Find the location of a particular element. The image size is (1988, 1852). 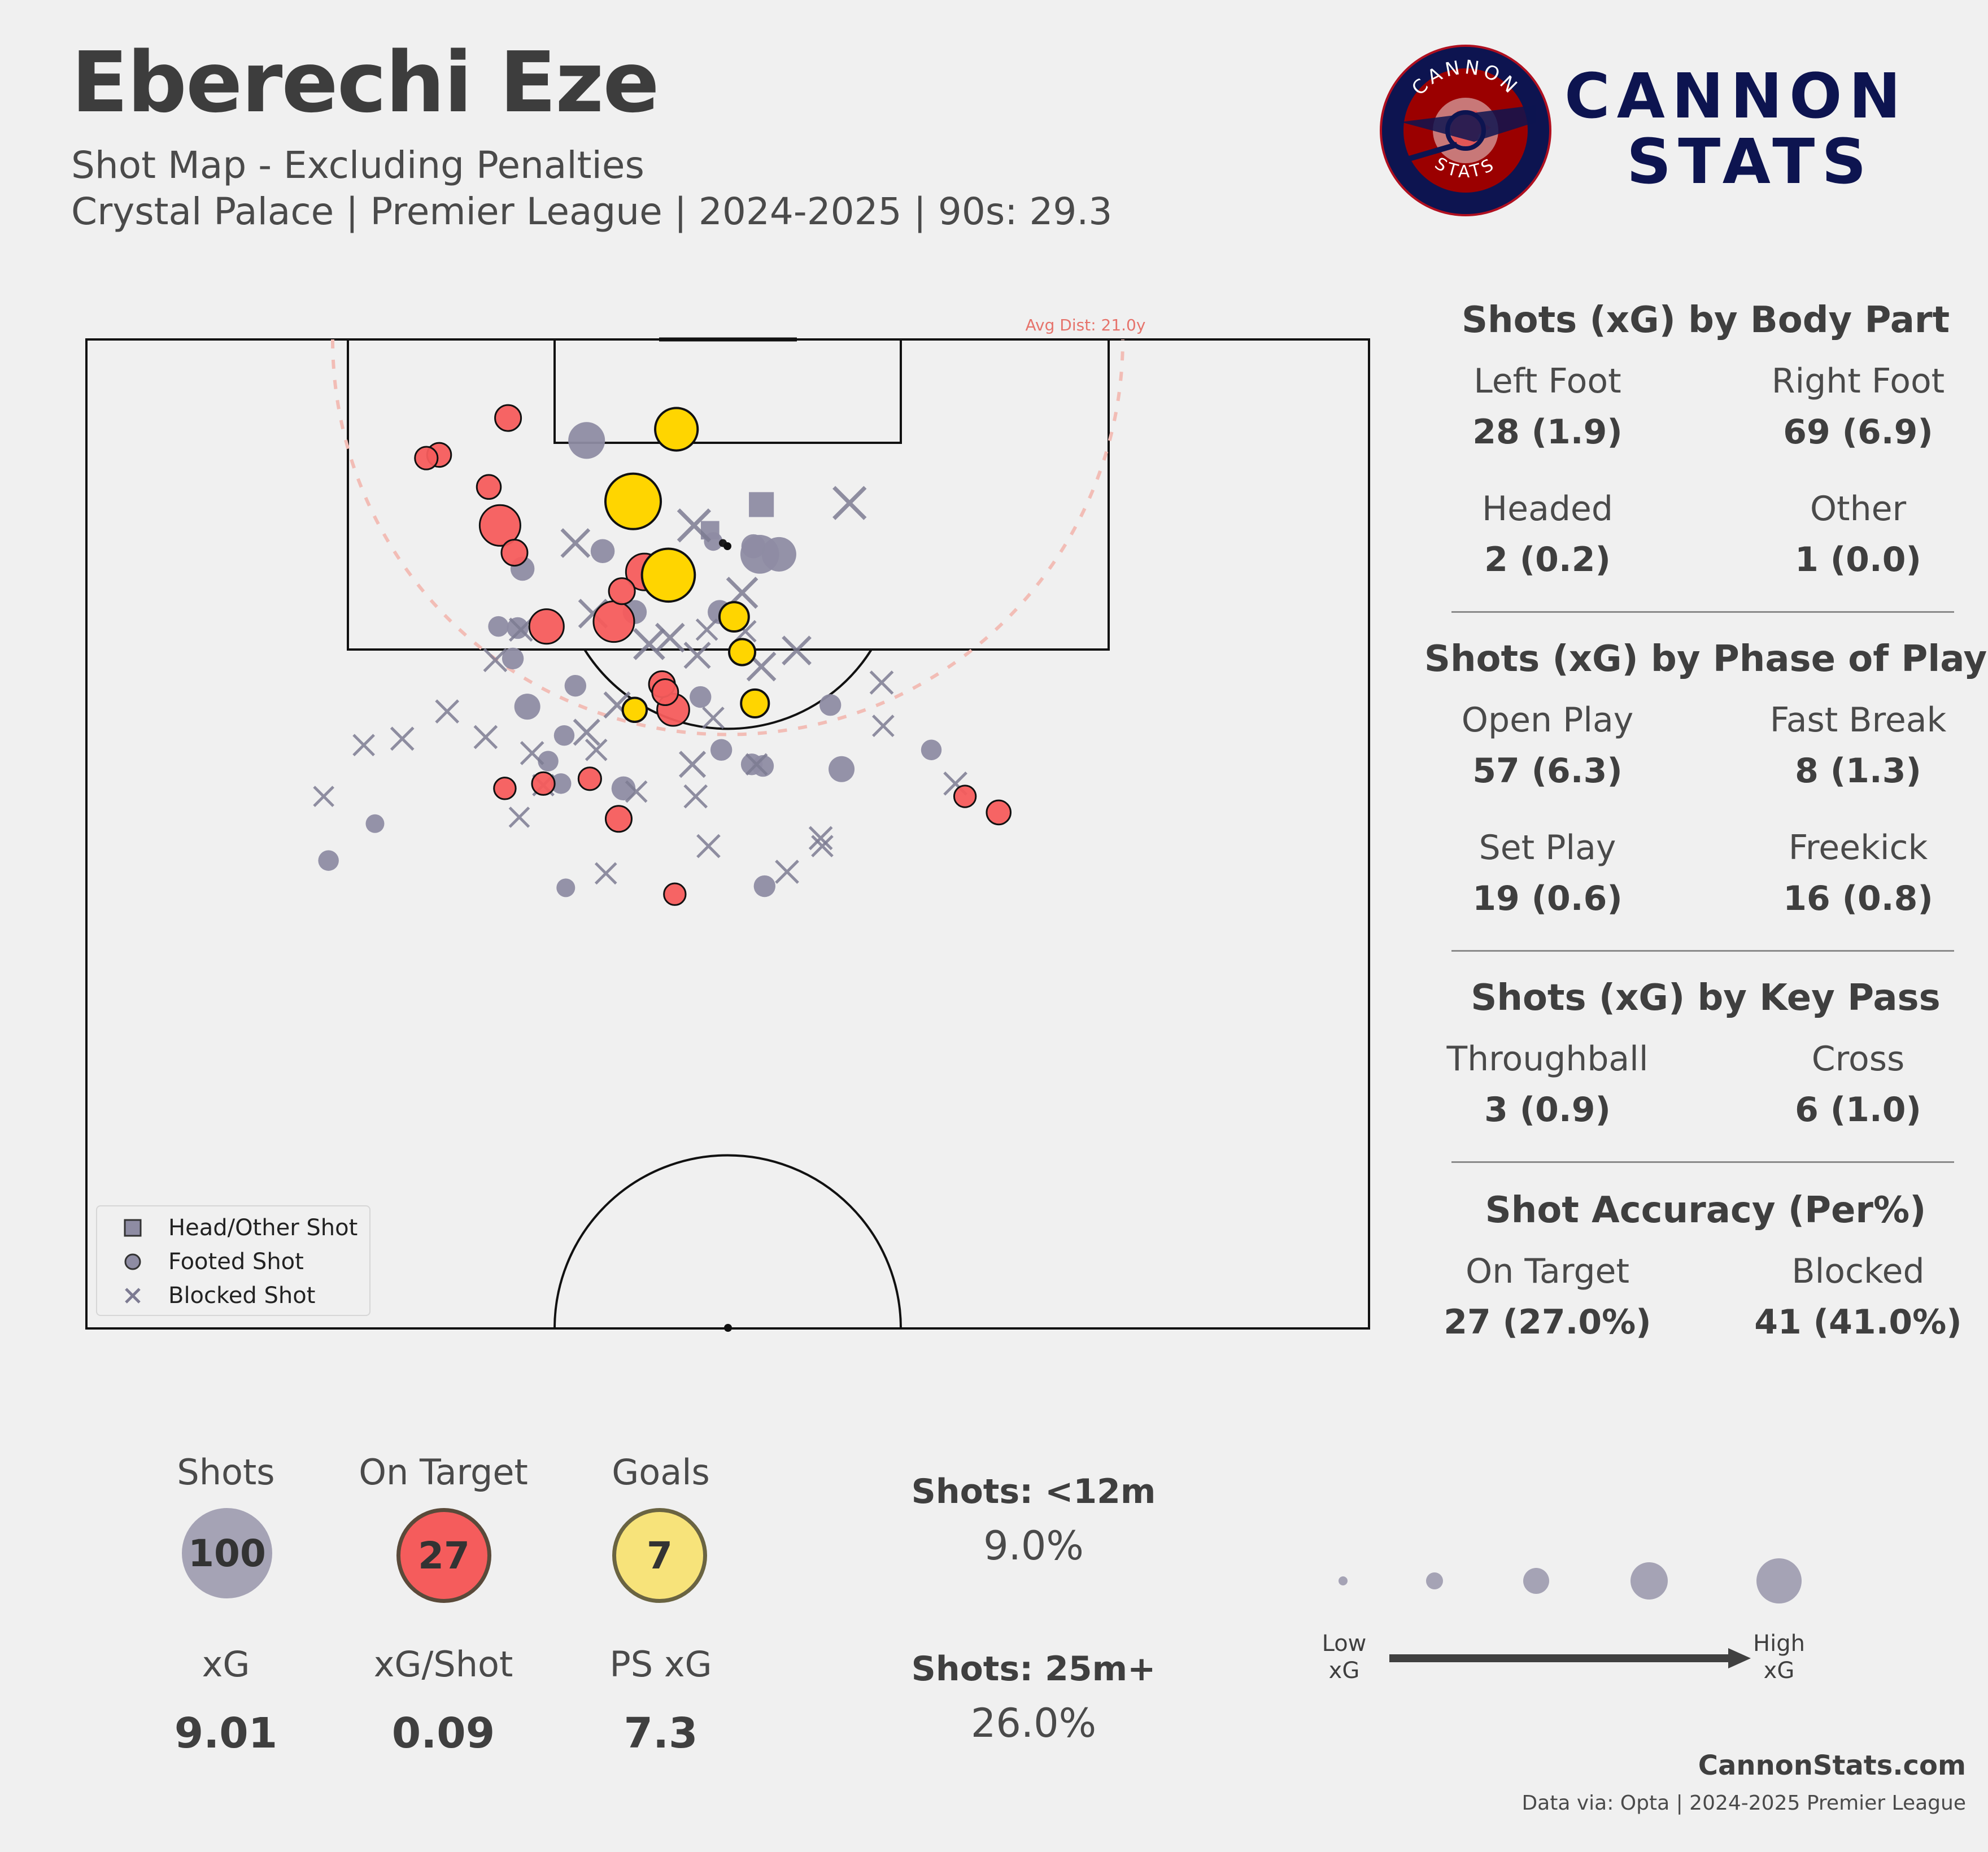

stat-value-cross: 6 (1.0) is located at coordinates (1858, 1110).